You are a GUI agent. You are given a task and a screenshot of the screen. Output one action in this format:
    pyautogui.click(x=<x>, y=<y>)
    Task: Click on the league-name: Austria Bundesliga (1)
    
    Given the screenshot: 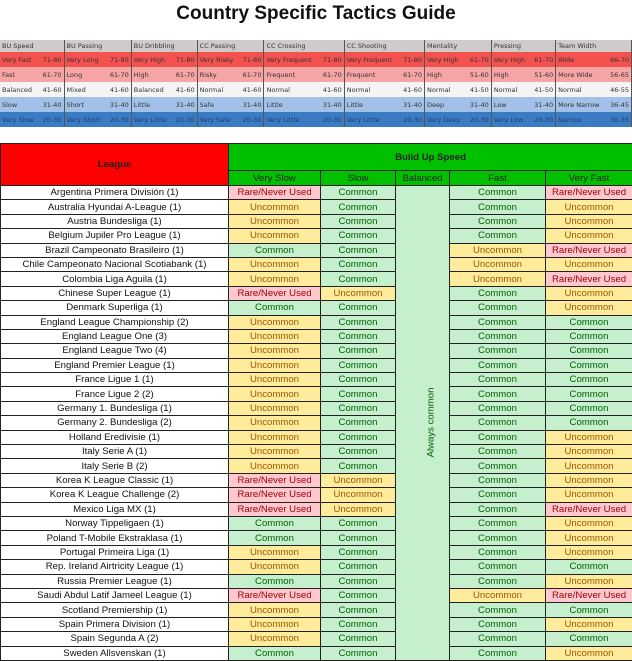 What is the action you would take?
    pyautogui.click(x=115, y=221)
    